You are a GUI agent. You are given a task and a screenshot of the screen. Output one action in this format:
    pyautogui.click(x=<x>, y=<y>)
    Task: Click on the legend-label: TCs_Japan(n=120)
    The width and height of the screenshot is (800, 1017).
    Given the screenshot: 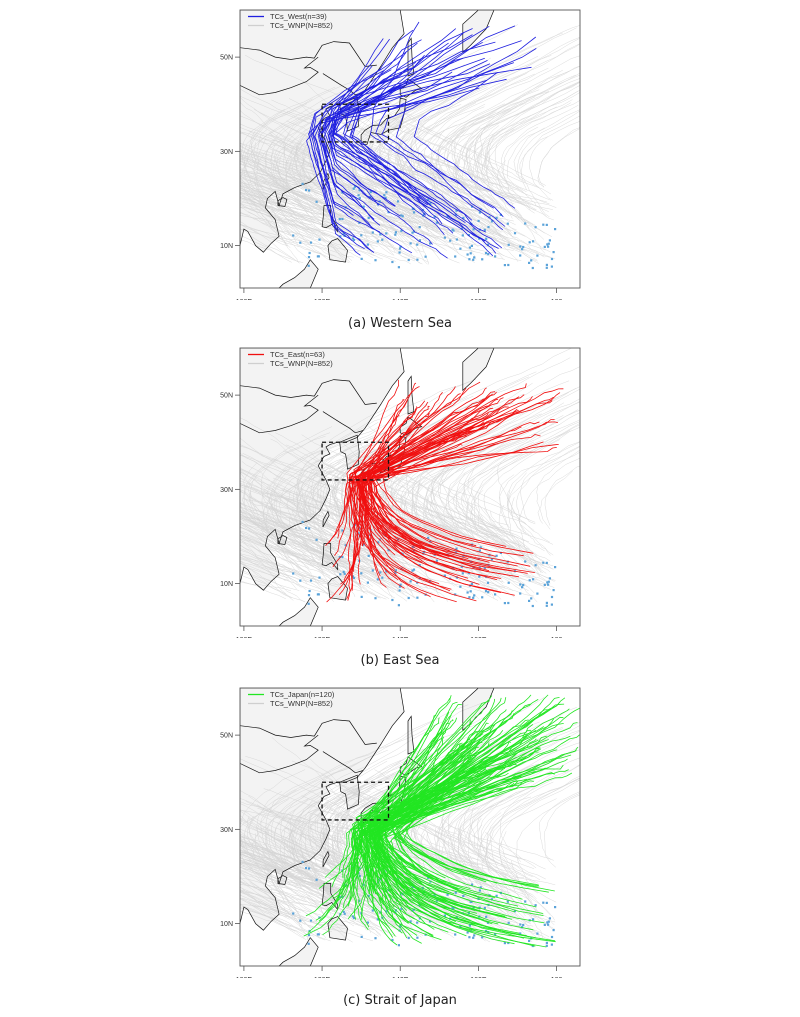 What is the action you would take?
    pyautogui.click(x=302, y=694)
    